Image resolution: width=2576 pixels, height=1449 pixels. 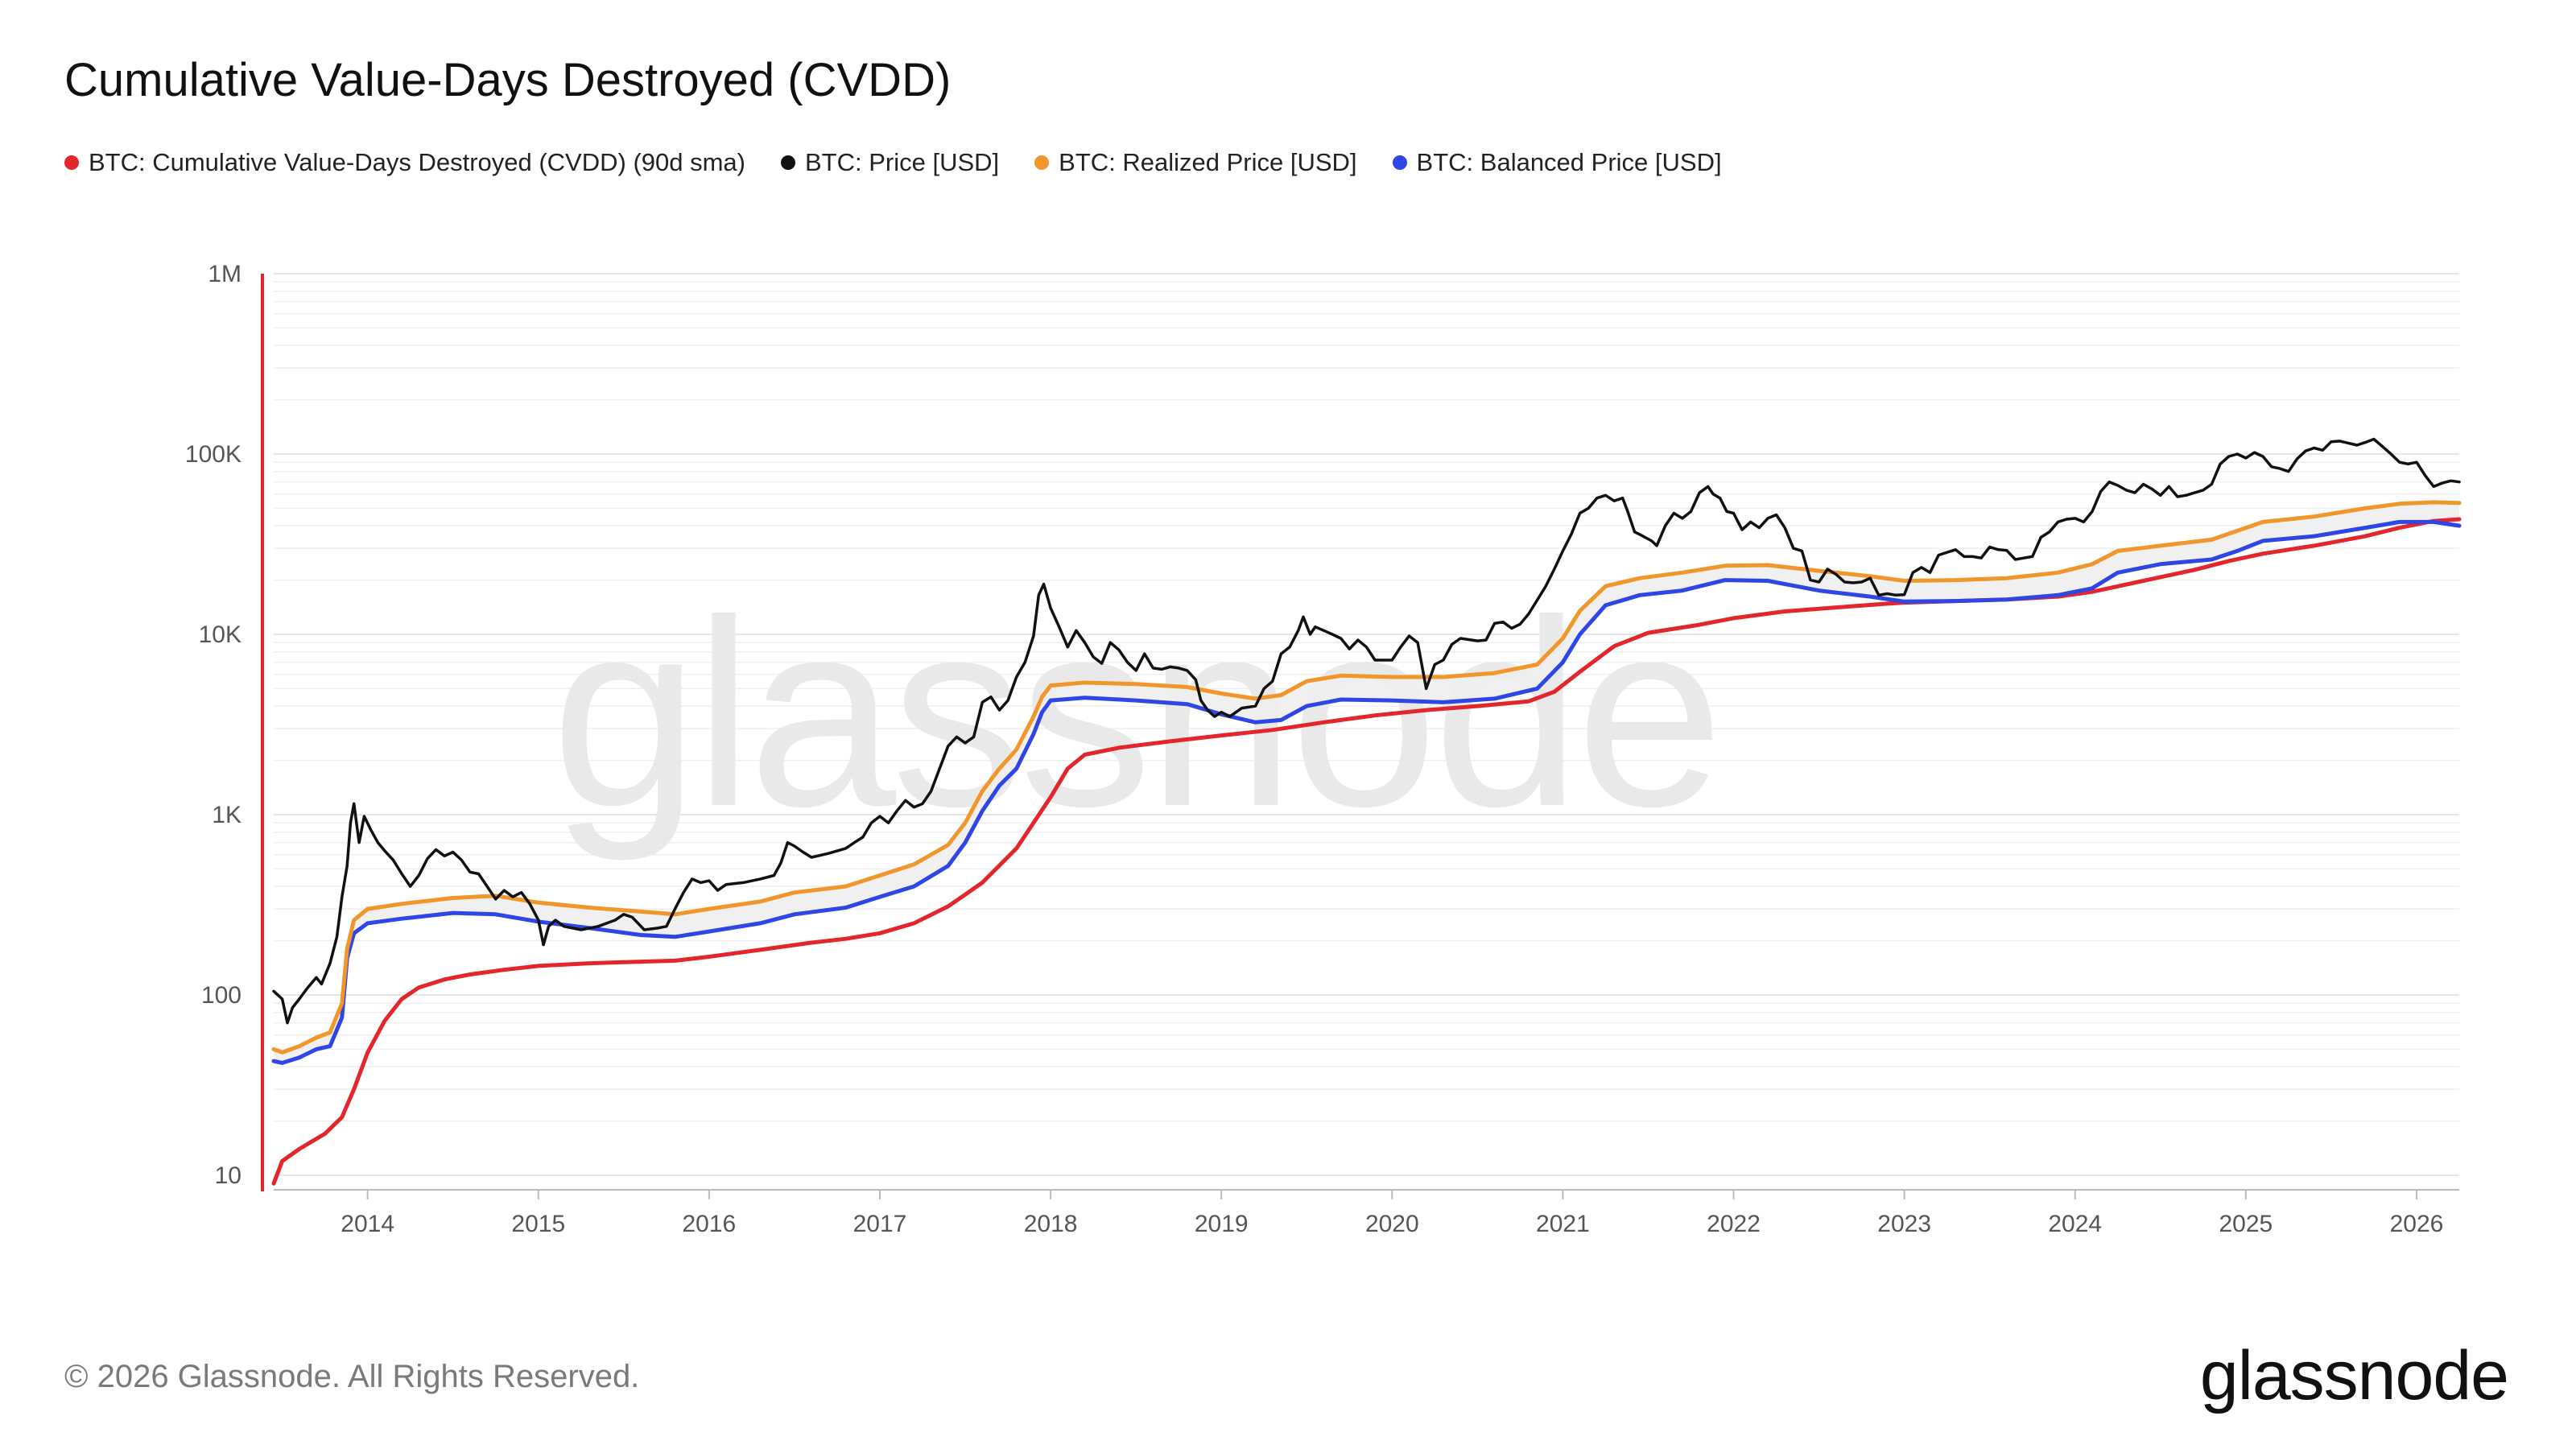 What do you see at coordinates (788, 162) in the screenshot?
I see `legend-dot-price` at bounding box center [788, 162].